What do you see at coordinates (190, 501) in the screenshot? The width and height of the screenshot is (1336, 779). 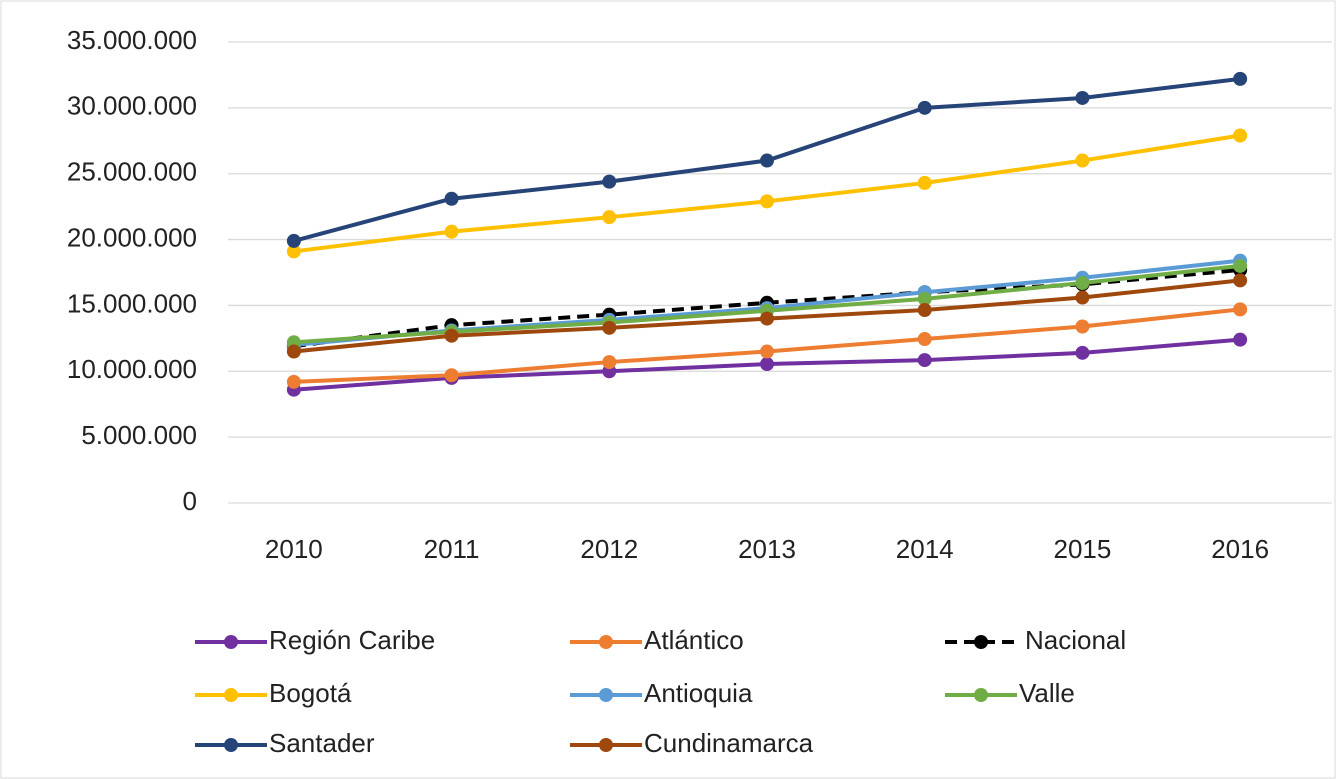 I see `y-tick-label: 0` at bounding box center [190, 501].